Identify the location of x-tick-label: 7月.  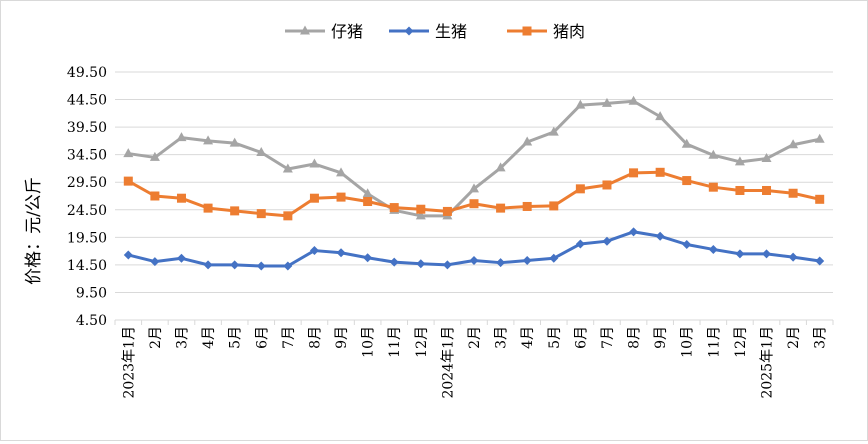
(608, 337).